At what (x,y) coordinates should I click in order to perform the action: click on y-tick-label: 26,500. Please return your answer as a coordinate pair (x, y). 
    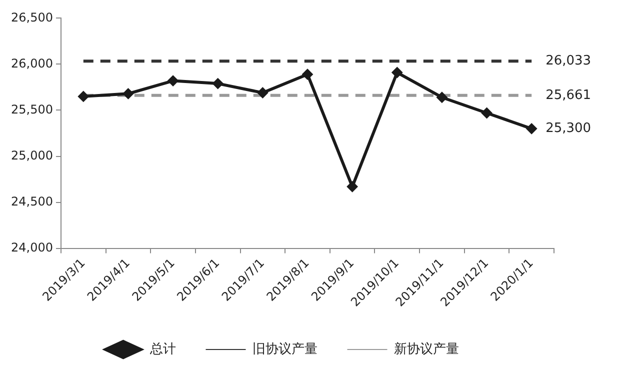
    Looking at the image, I should click on (31, 17).